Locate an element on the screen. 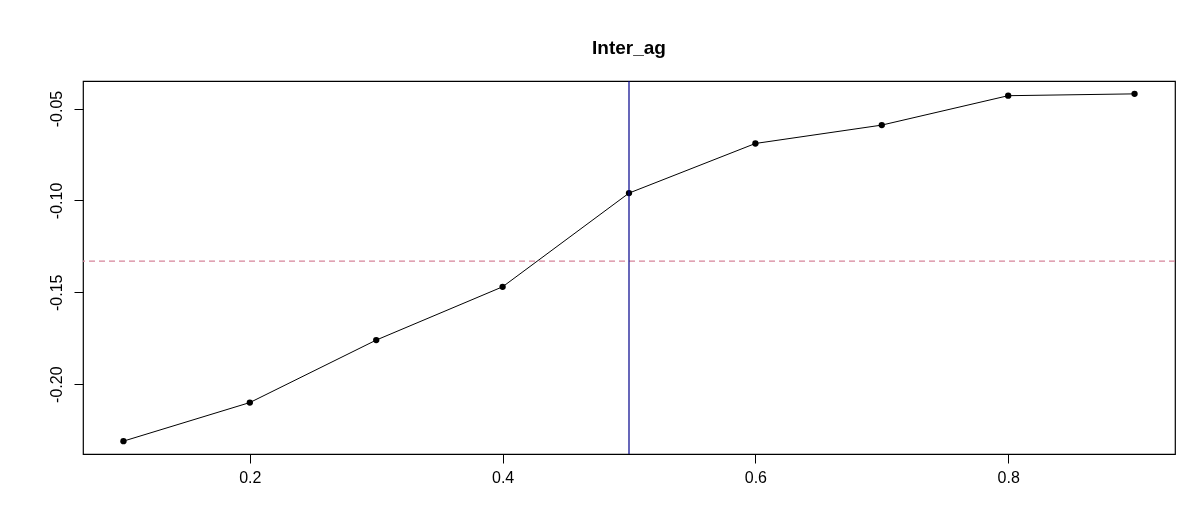 The width and height of the screenshot is (1202, 520). x-tick-label: 0.8 is located at coordinates (1008, 477).